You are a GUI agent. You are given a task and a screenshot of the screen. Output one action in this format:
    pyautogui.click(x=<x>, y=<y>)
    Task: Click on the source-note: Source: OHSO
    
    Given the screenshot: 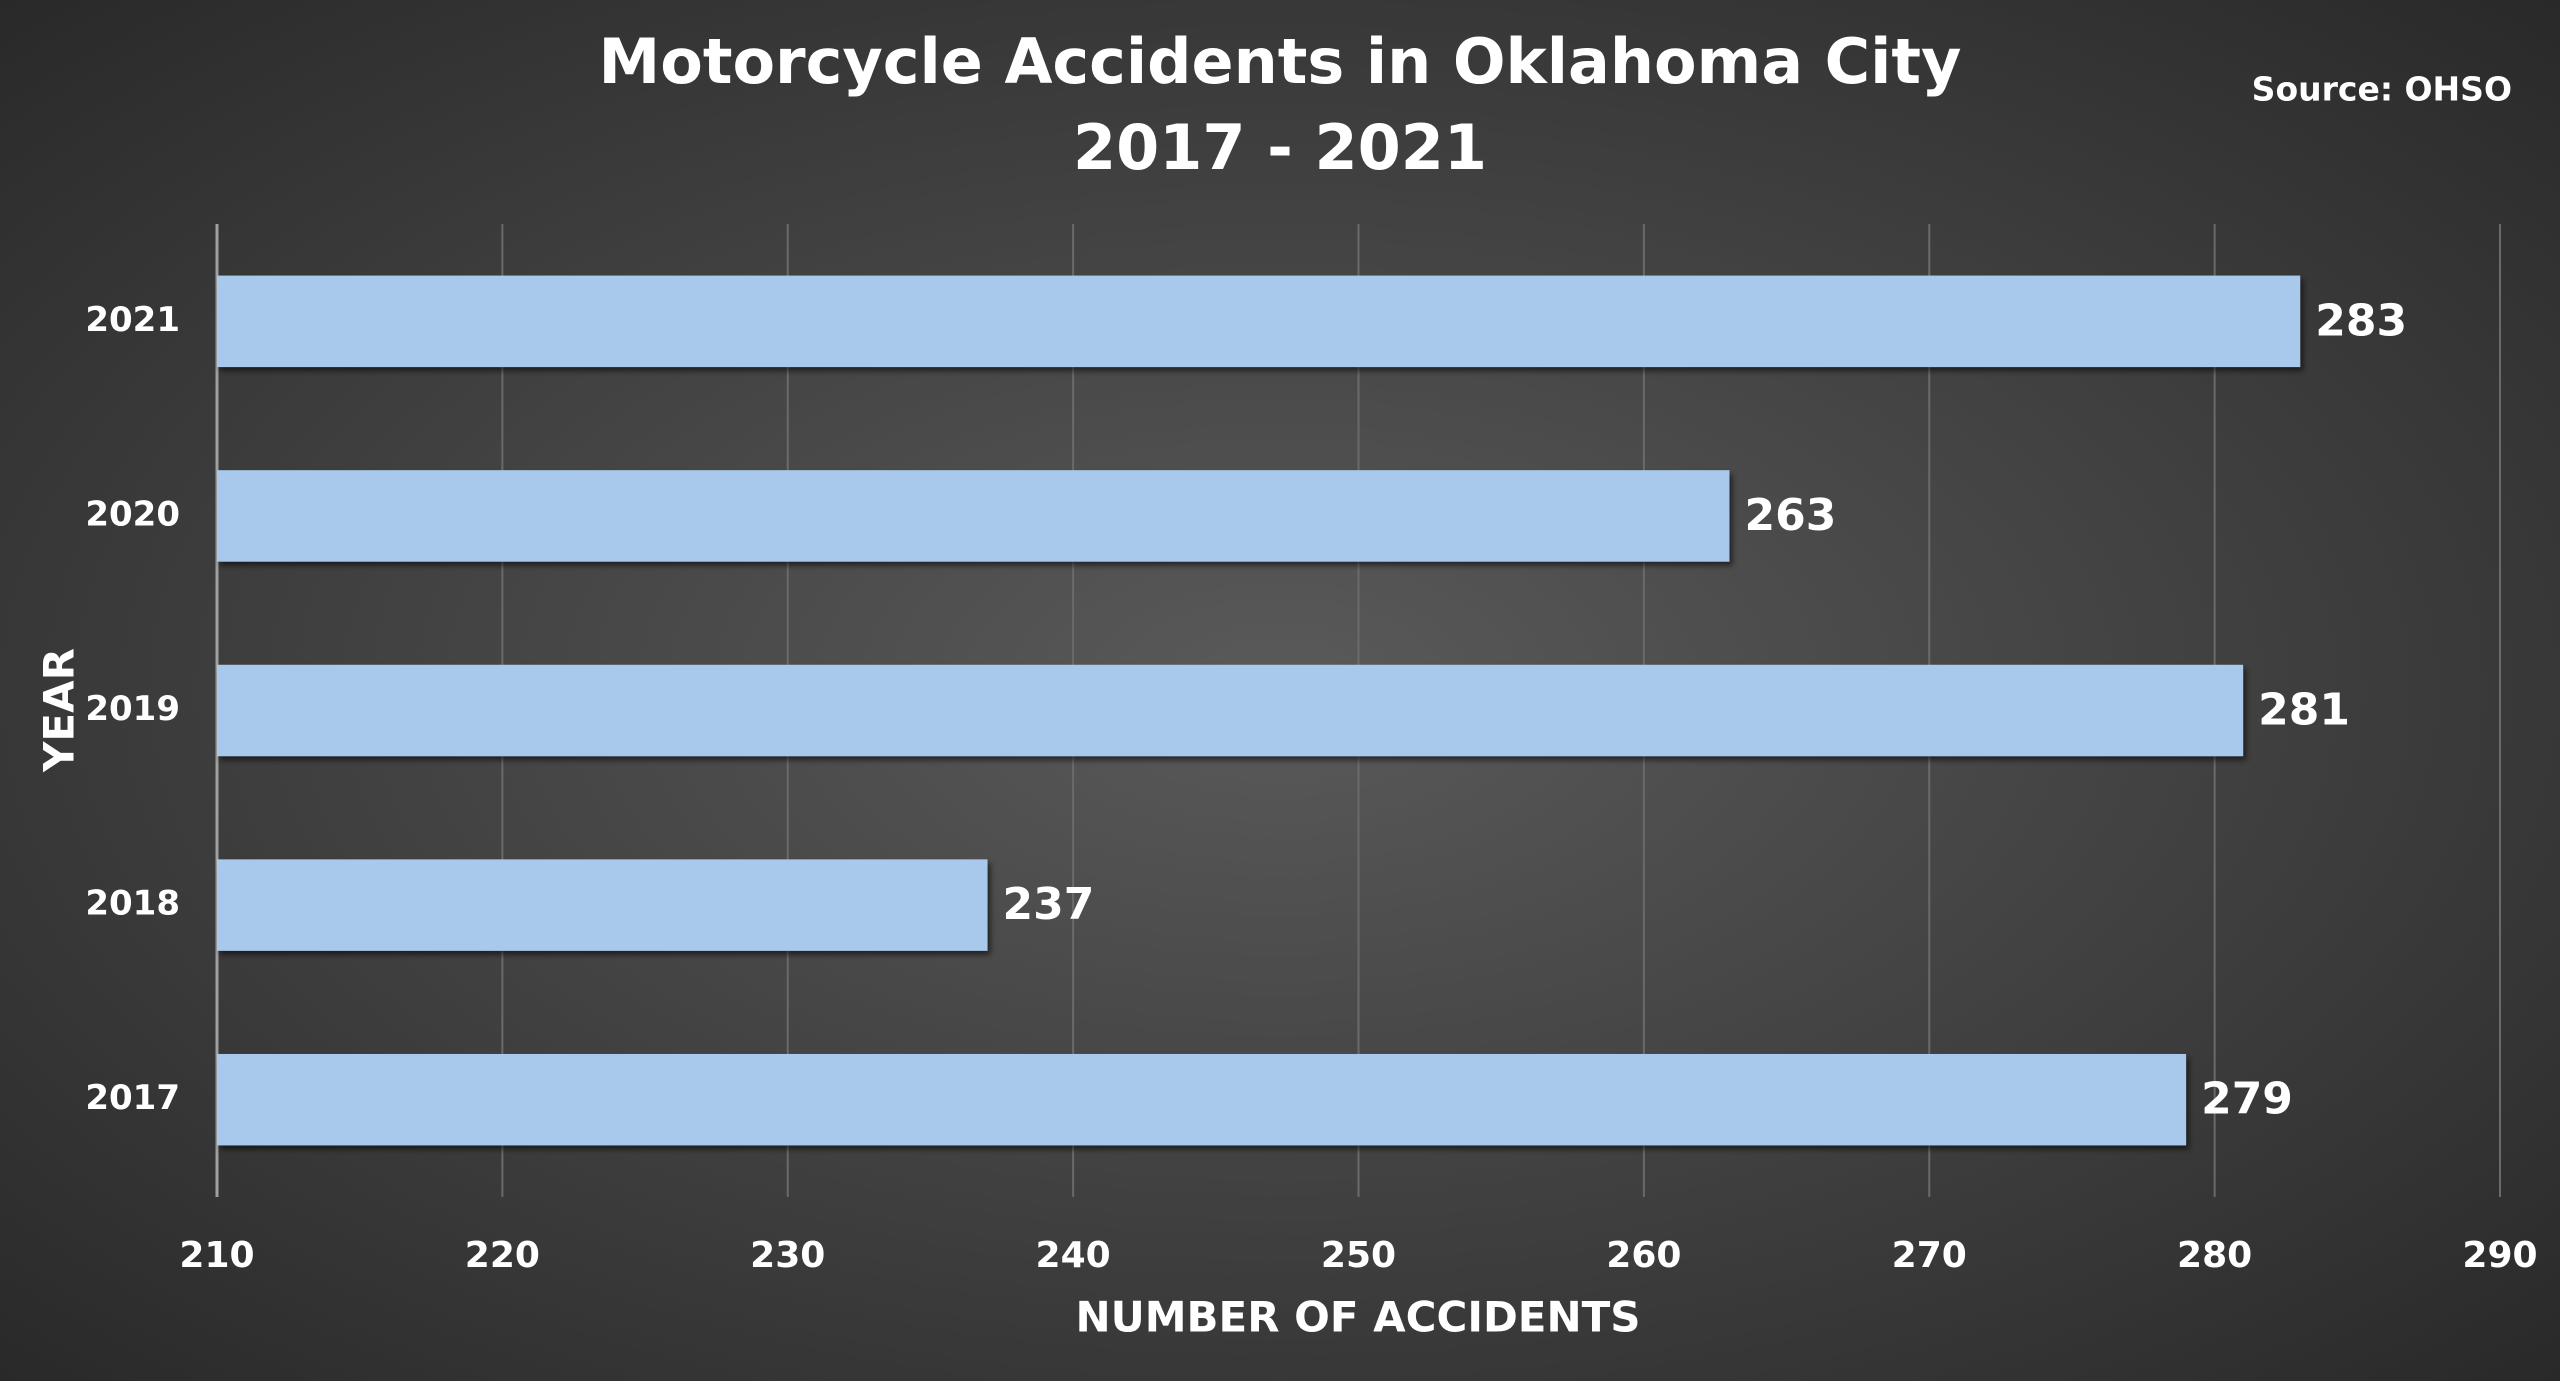 What is the action you would take?
    pyautogui.click(x=2382, y=89)
    